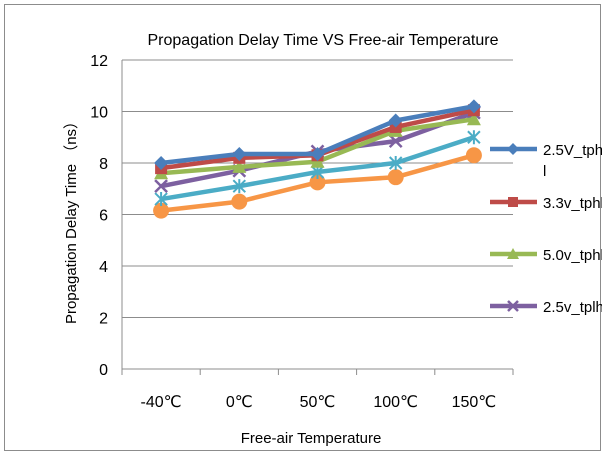 This screenshot has height=457, width=609. What do you see at coordinates (161, 402) in the screenshot?
I see `x-tick-label: -40℃` at bounding box center [161, 402].